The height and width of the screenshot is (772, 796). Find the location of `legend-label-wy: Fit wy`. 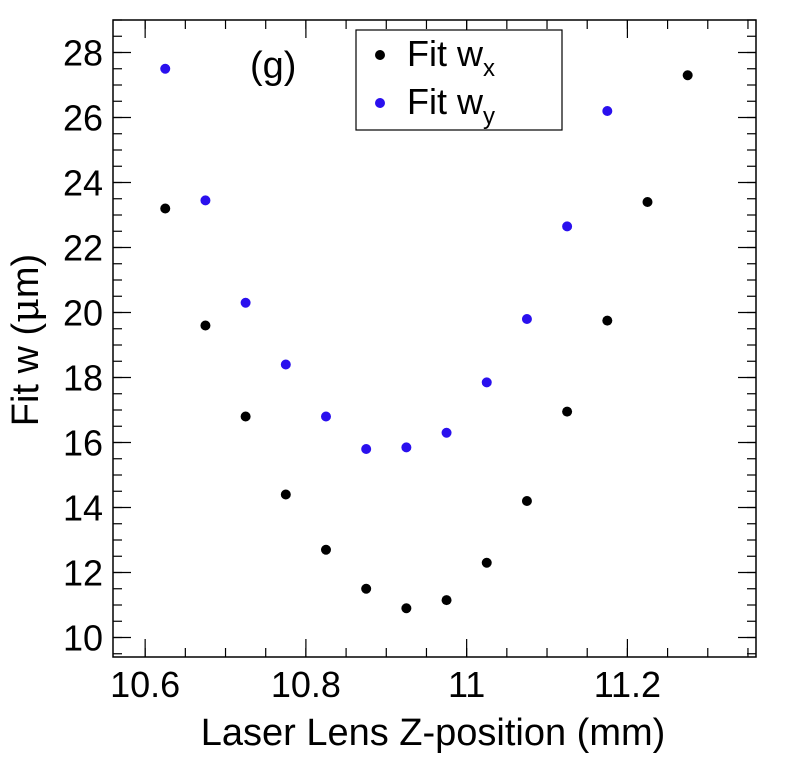

legend-label-wy: Fit wy is located at coordinates (451, 105).